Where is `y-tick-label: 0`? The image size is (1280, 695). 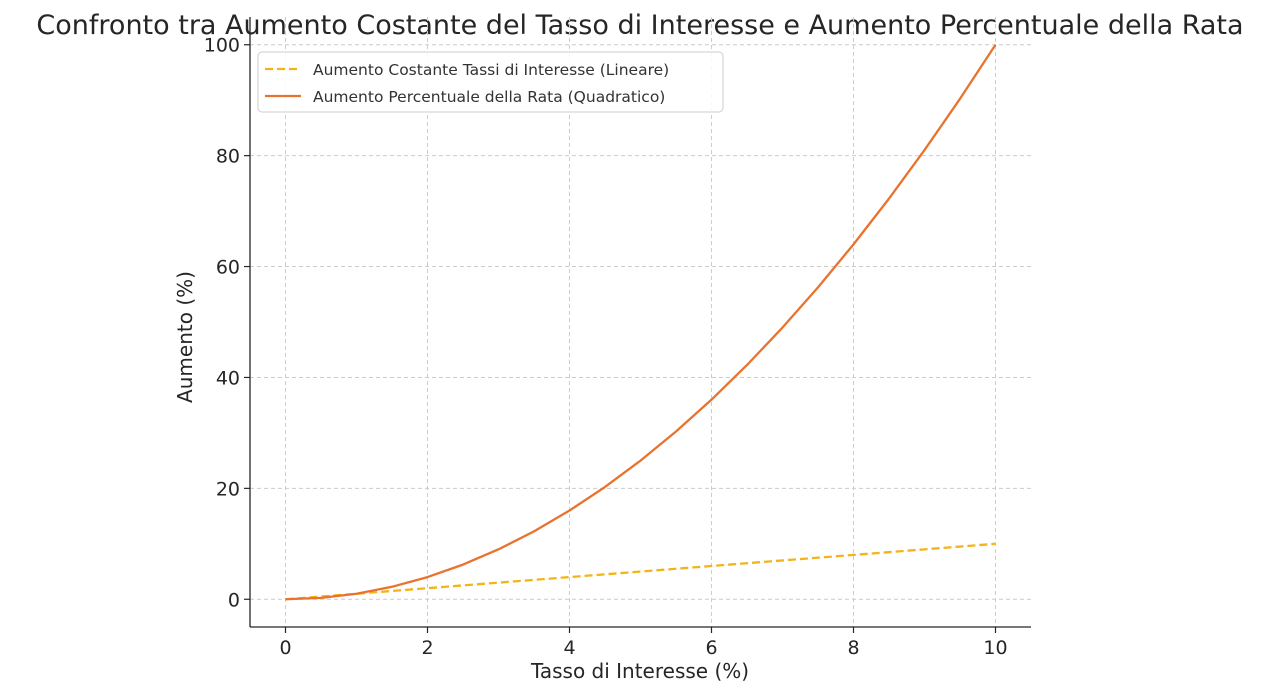 y-tick-label: 0 is located at coordinates (234, 600).